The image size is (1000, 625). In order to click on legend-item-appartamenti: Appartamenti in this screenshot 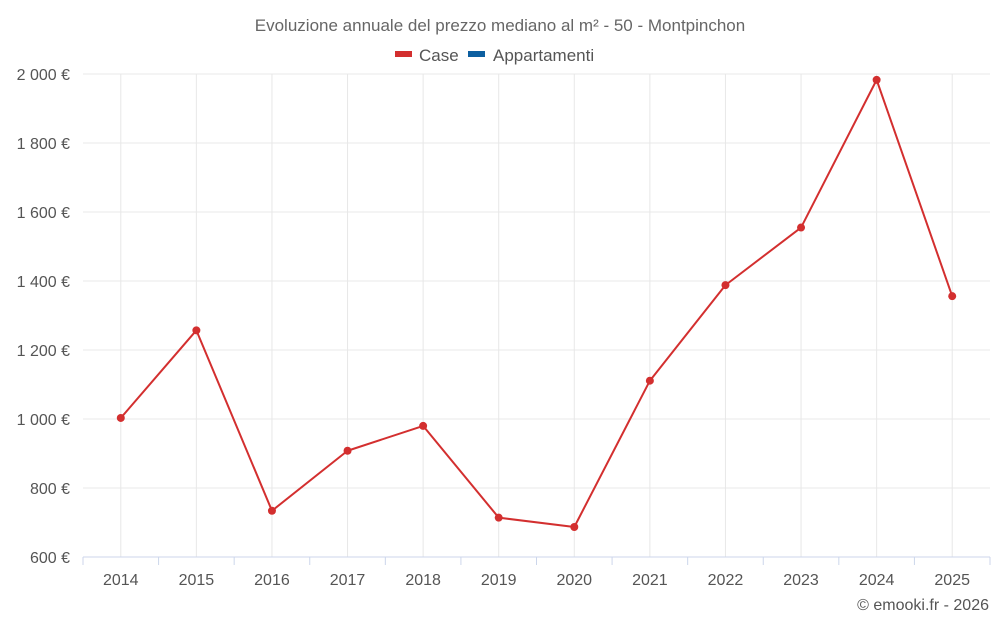, I will do `click(531, 55)`.